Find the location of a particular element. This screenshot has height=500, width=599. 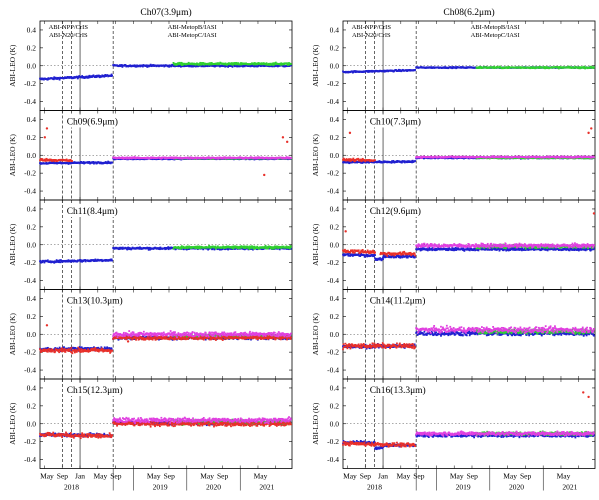

legend-entry: ABI-MetopC/IASI is located at coordinates (495, 35).